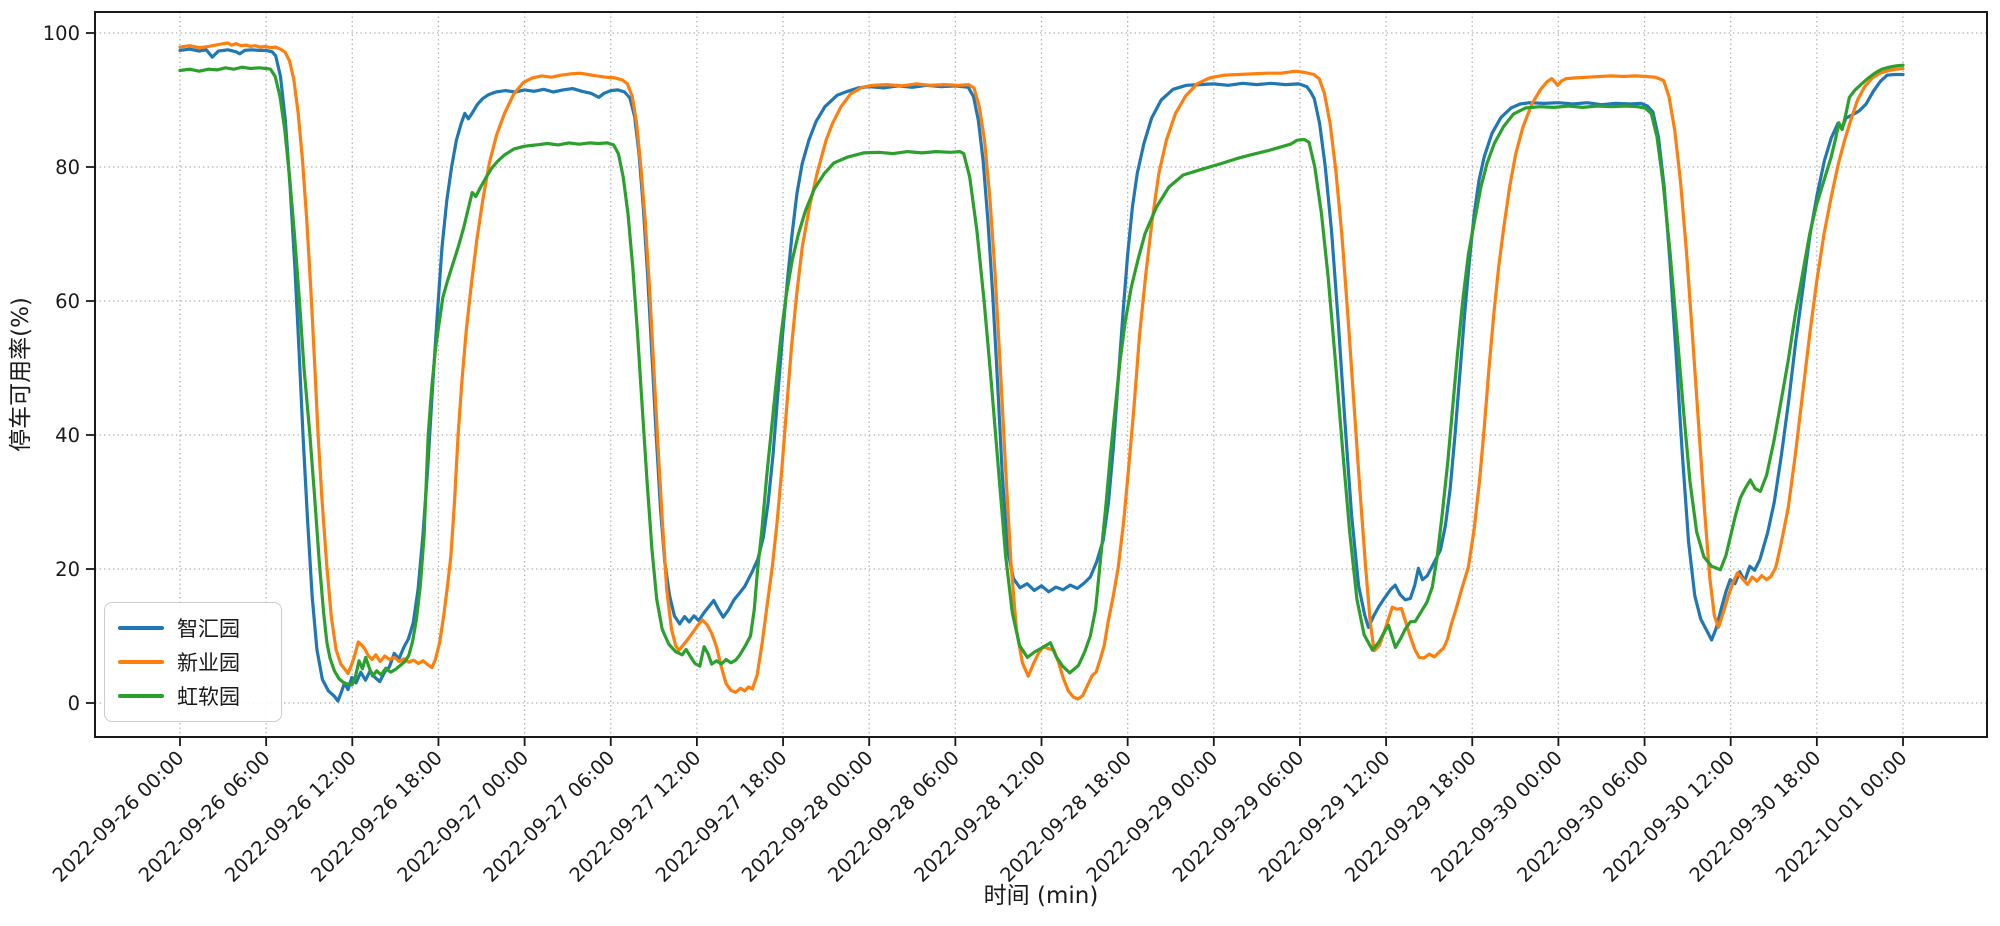 The height and width of the screenshot is (926, 2000). I want to click on y-tick-label: 0, so click(74, 703).